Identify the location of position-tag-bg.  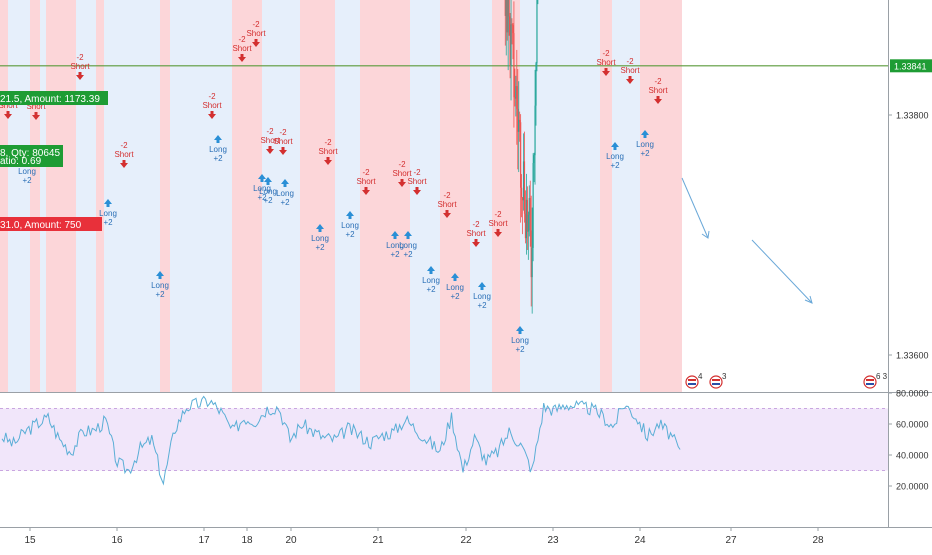
(54, 98).